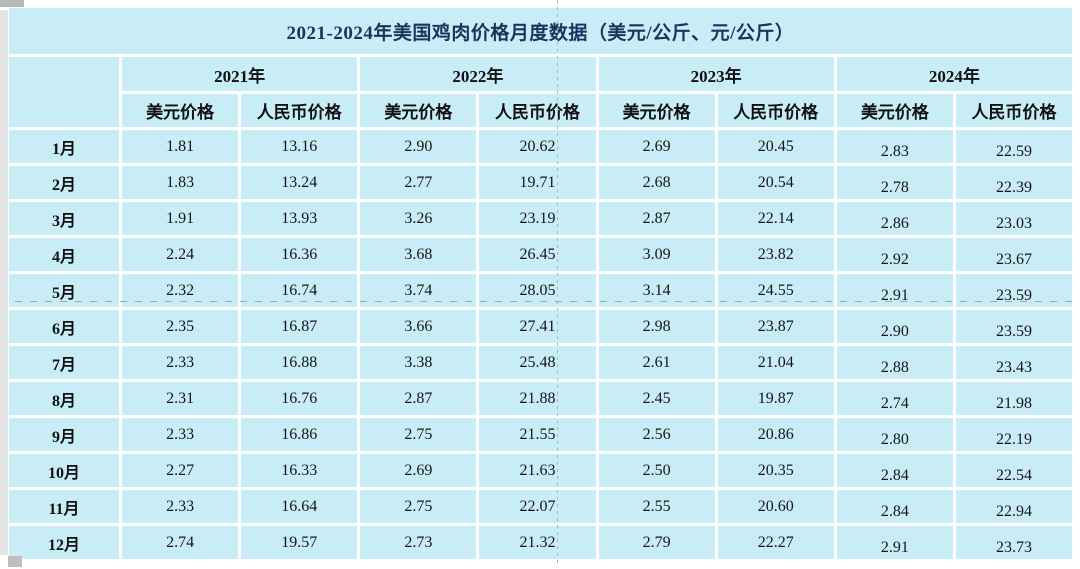 The height and width of the screenshot is (569, 1080). Describe the element at coordinates (64, 398) in the screenshot. I see `month-label: 8月` at that location.